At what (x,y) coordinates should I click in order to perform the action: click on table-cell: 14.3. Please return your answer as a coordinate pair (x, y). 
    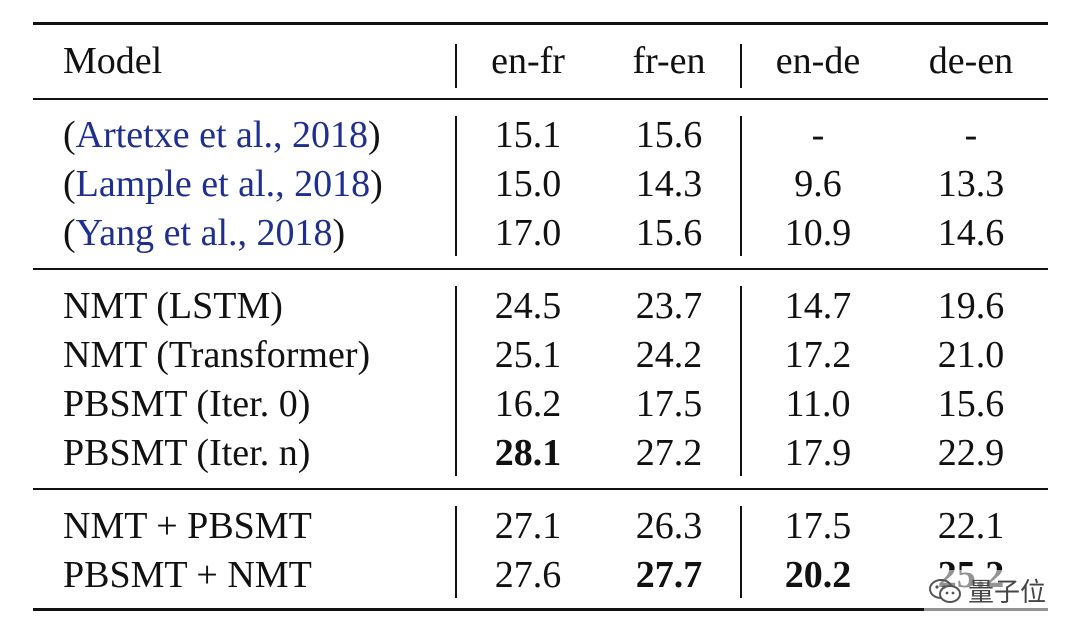
    Looking at the image, I should click on (669, 184).